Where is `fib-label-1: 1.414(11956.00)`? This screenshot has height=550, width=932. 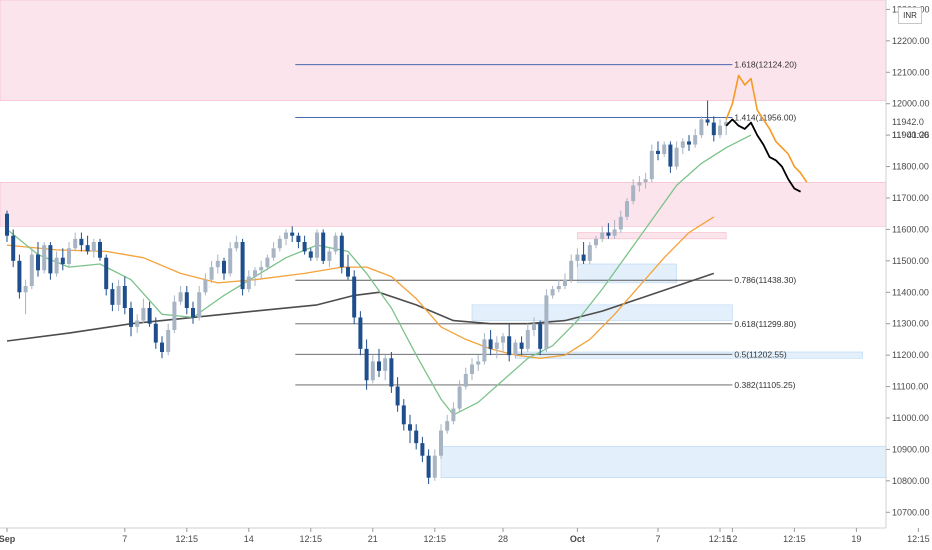
fib-label-1: 1.414(11956.00) is located at coordinates (765, 118).